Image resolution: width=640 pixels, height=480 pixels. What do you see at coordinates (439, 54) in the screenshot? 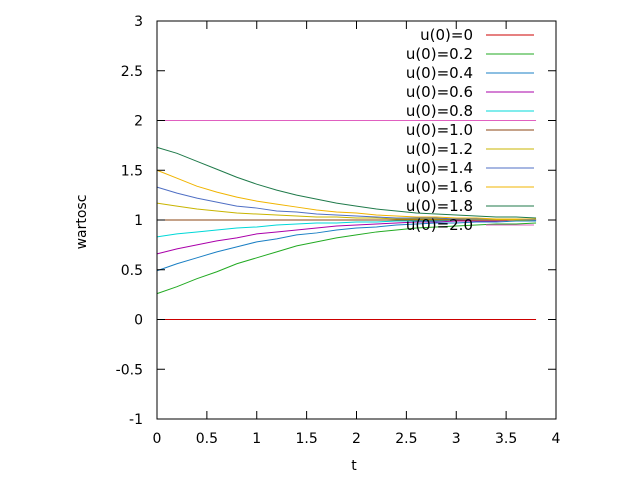
I see `legend-label-1: u(0)=0.2` at bounding box center [439, 54].